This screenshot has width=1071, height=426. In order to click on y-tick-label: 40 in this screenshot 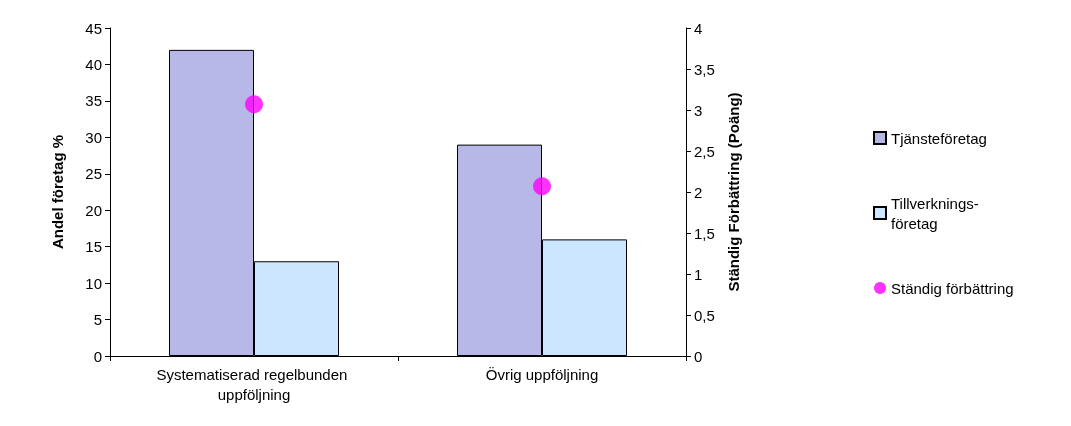, I will do `click(93, 64)`.